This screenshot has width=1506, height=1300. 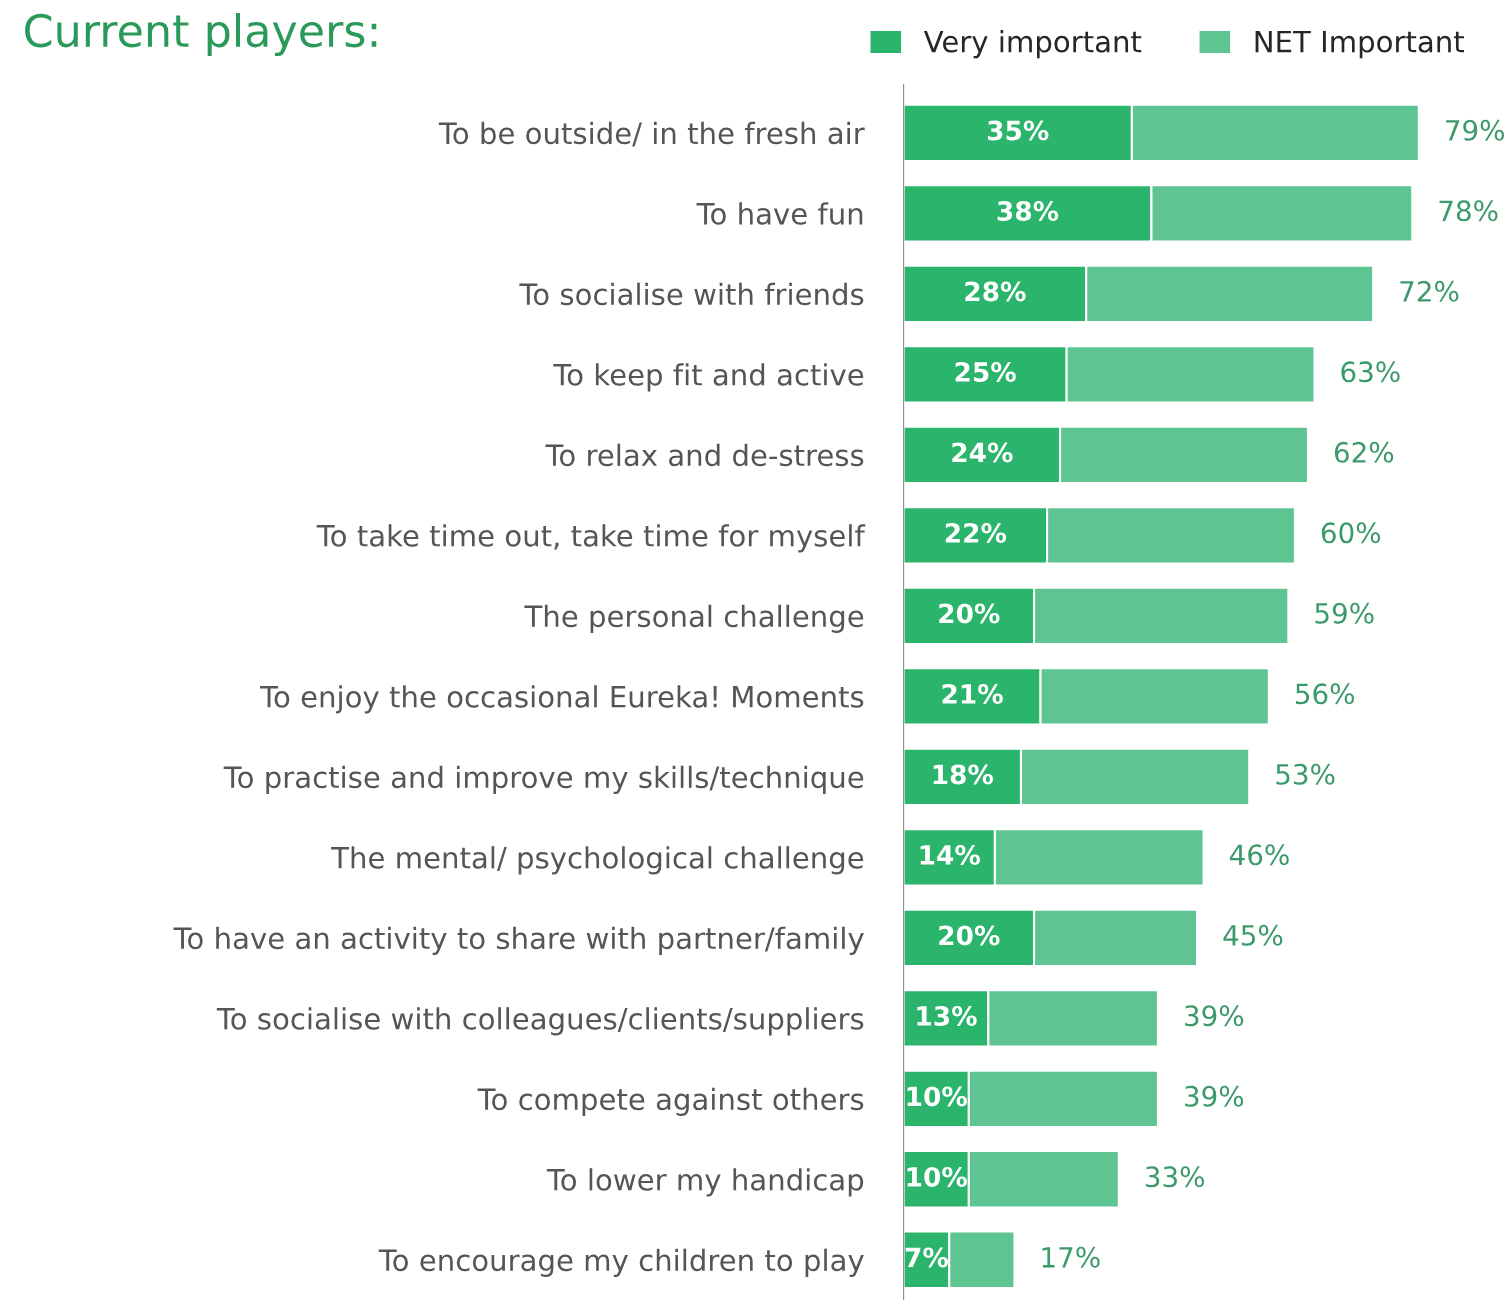 What do you see at coordinates (1359, 44) in the screenshot?
I see `legend-label: NET Important` at bounding box center [1359, 44].